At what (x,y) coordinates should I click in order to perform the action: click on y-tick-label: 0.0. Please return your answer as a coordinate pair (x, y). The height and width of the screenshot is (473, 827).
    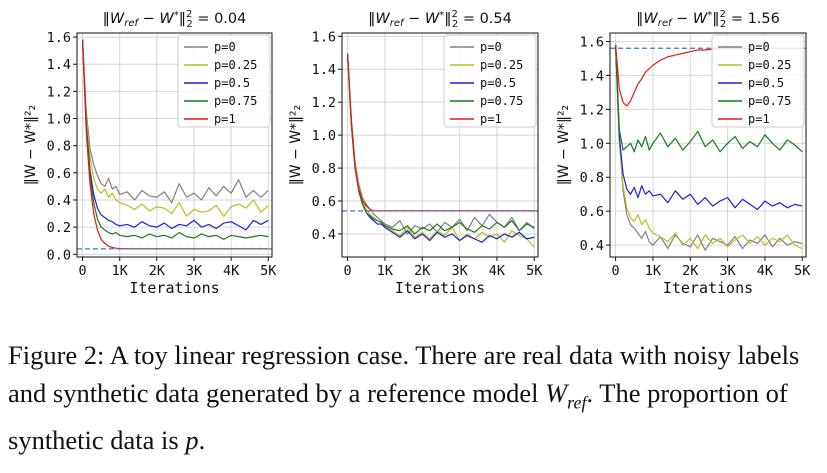
    Looking at the image, I should click on (59, 255).